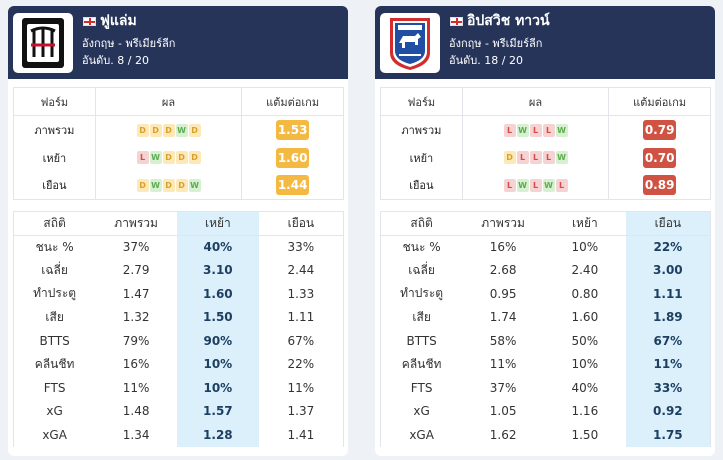  I want to click on stat-value: 1.37, so click(301, 411).